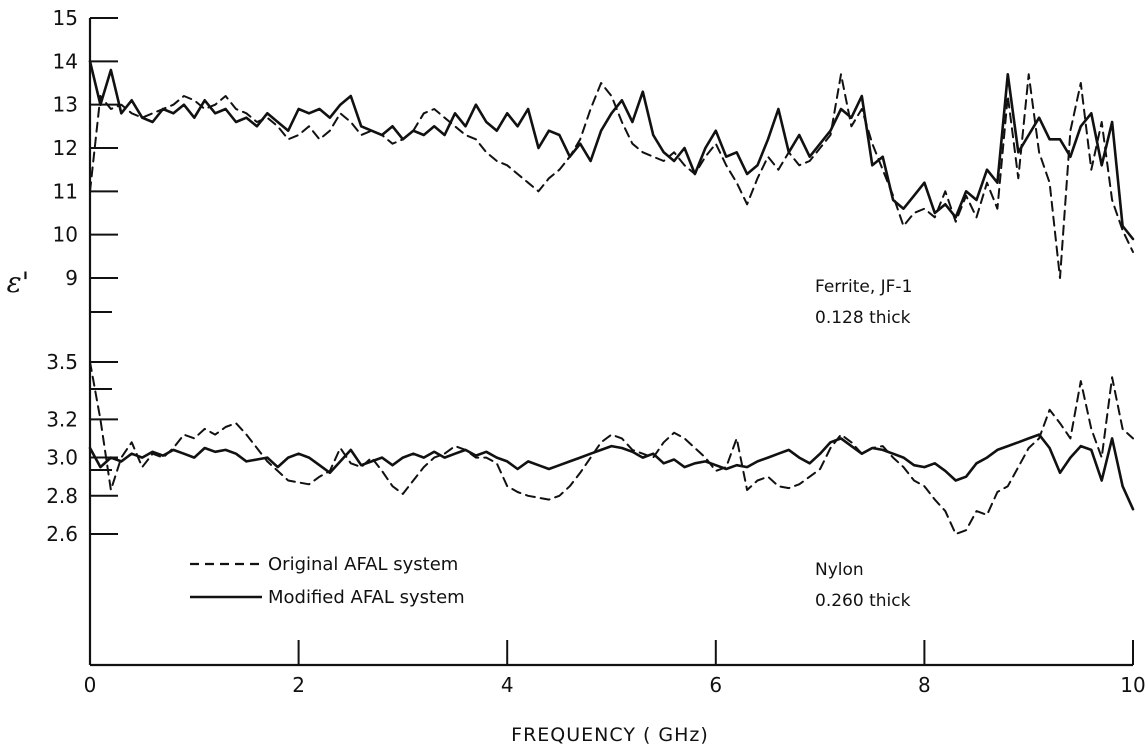 The width and height of the screenshot is (1147, 753). Describe the element at coordinates (62, 534) in the screenshot. I see `nylon-y-tick-label: 2.6` at that location.